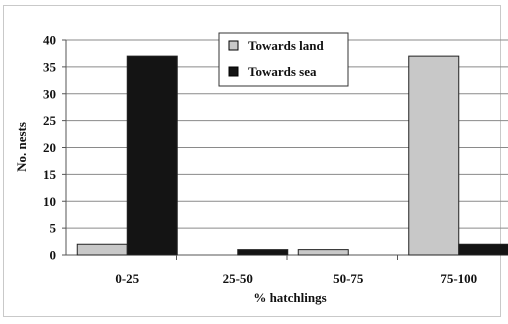  Describe the element at coordinates (49, 40) in the screenshot. I see `y-tick-label: 40` at that location.